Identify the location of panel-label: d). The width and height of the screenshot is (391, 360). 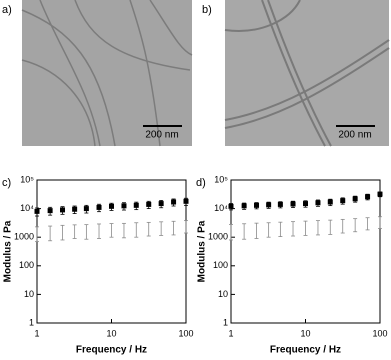
(201, 183).